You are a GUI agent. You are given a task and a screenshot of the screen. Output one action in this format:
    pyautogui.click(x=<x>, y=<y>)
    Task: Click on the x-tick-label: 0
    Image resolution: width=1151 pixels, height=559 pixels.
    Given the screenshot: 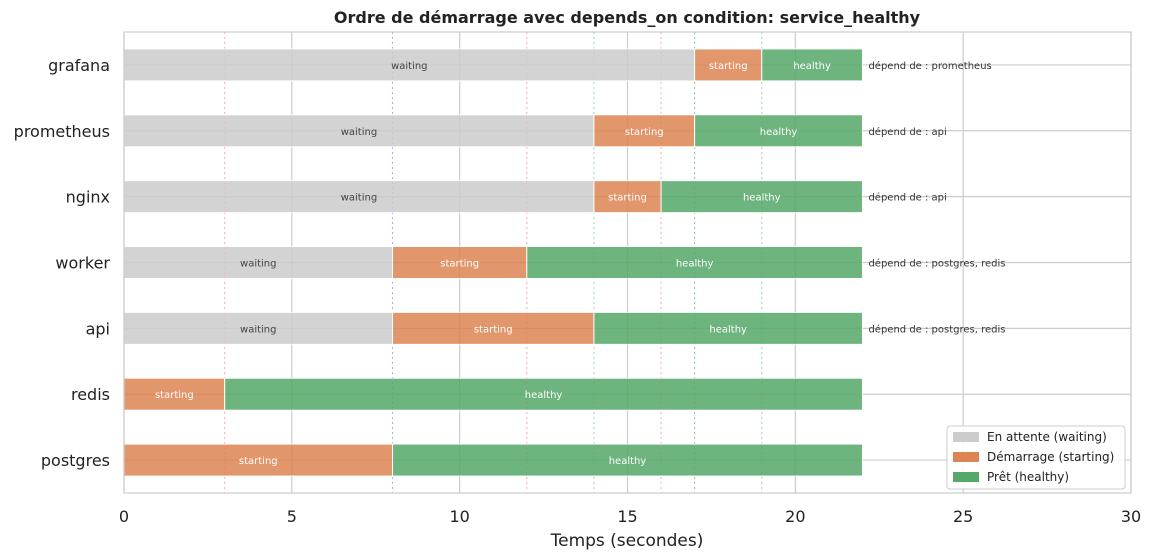 What is the action you would take?
    pyautogui.click(x=124, y=516)
    